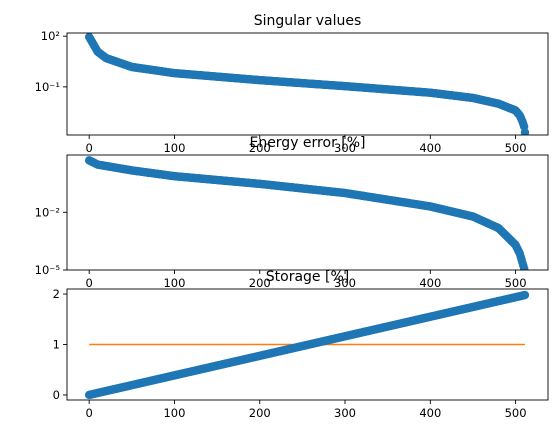 The height and width of the screenshot is (435, 559). What do you see at coordinates (56, 294) in the screenshot?
I see `y-tick-label: 2` at bounding box center [56, 294].